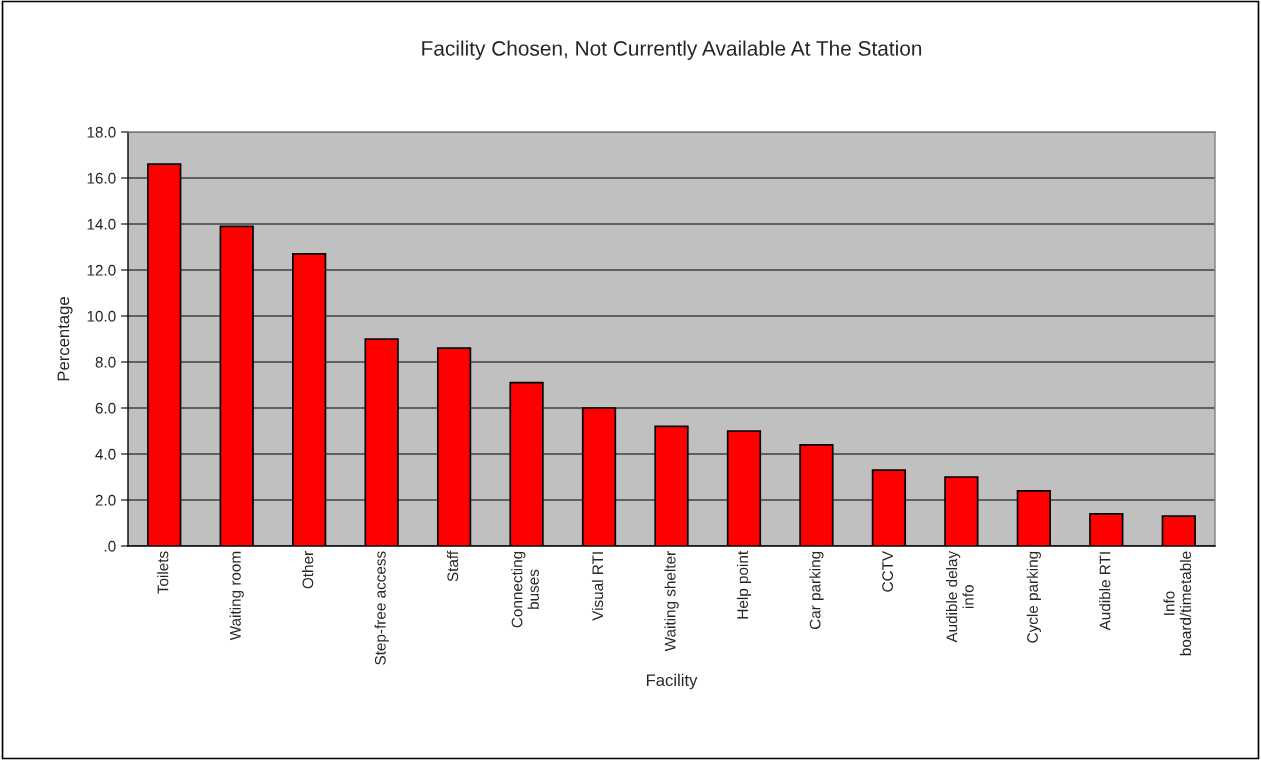 This screenshot has width=1261, height=760. Describe the element at coordinates (672, 50) in the screenshot. I see `chart-title: Facility Chosen, Not Currently Available At The Station` at that location.